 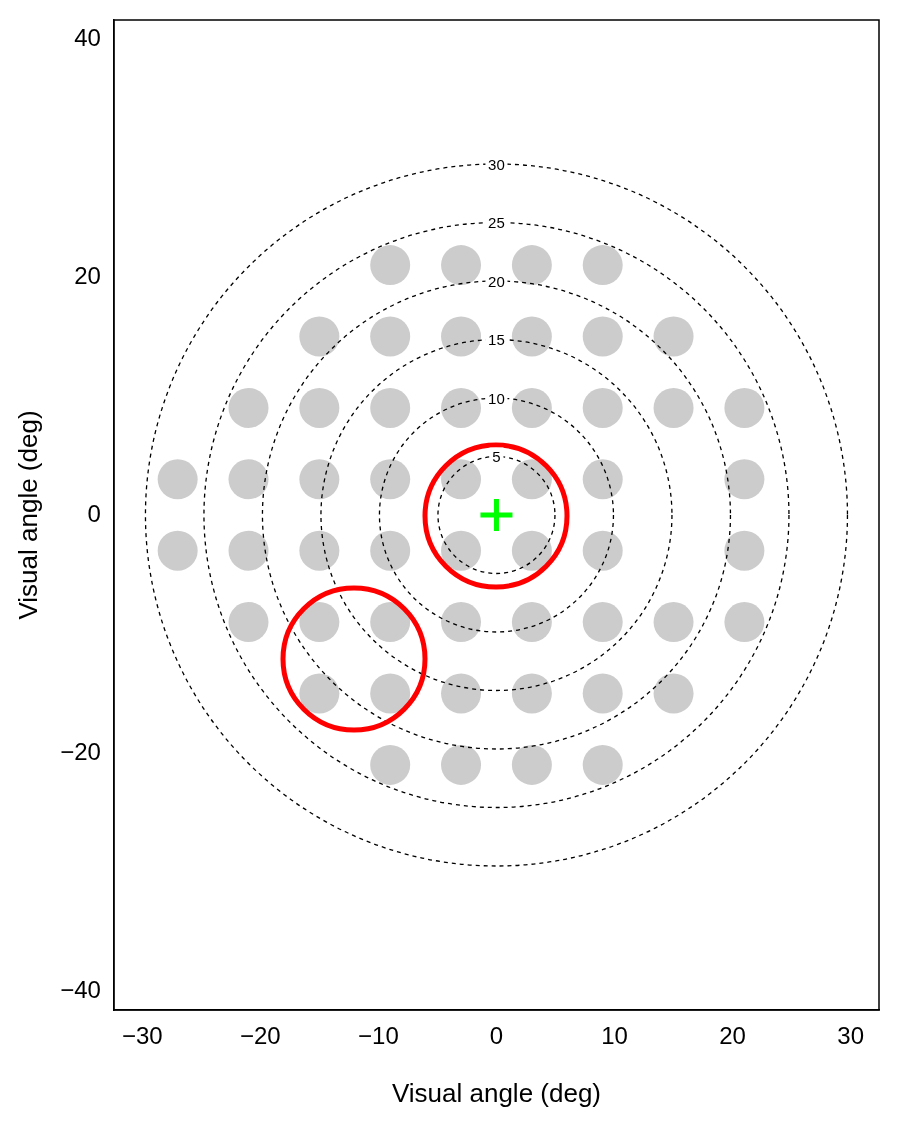 What do you see at coordinates (851, 1036) in the screenshot?
I see `x-tick-label: 30` at bounding box center [851, 1036].